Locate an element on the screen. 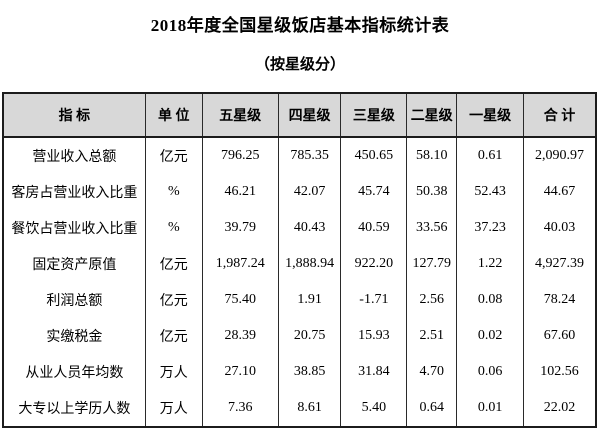 This screenshot has width=600, height=440. indicator-cell: 营业收入总额 is located at coordinates (74, 157).